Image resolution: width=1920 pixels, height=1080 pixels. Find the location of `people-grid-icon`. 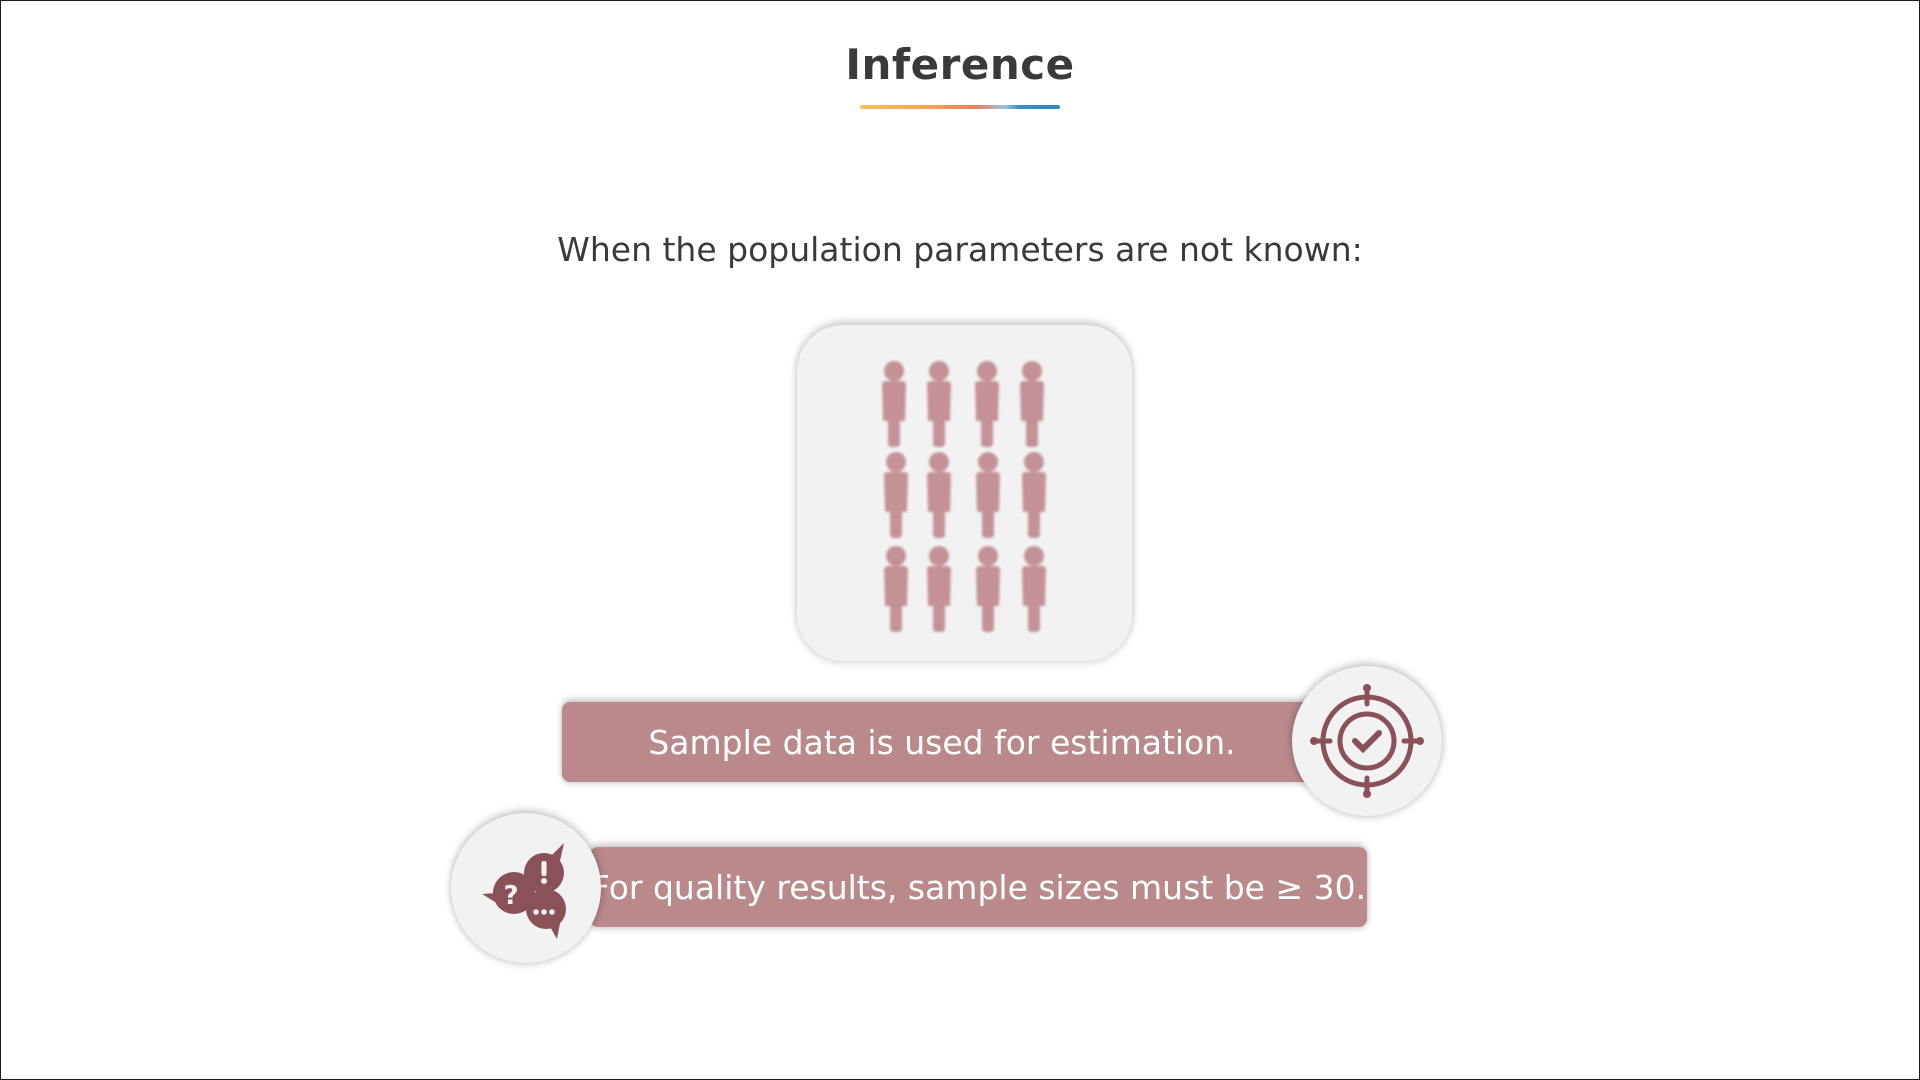

people-grid-icon is located at coordinates (964, 496).